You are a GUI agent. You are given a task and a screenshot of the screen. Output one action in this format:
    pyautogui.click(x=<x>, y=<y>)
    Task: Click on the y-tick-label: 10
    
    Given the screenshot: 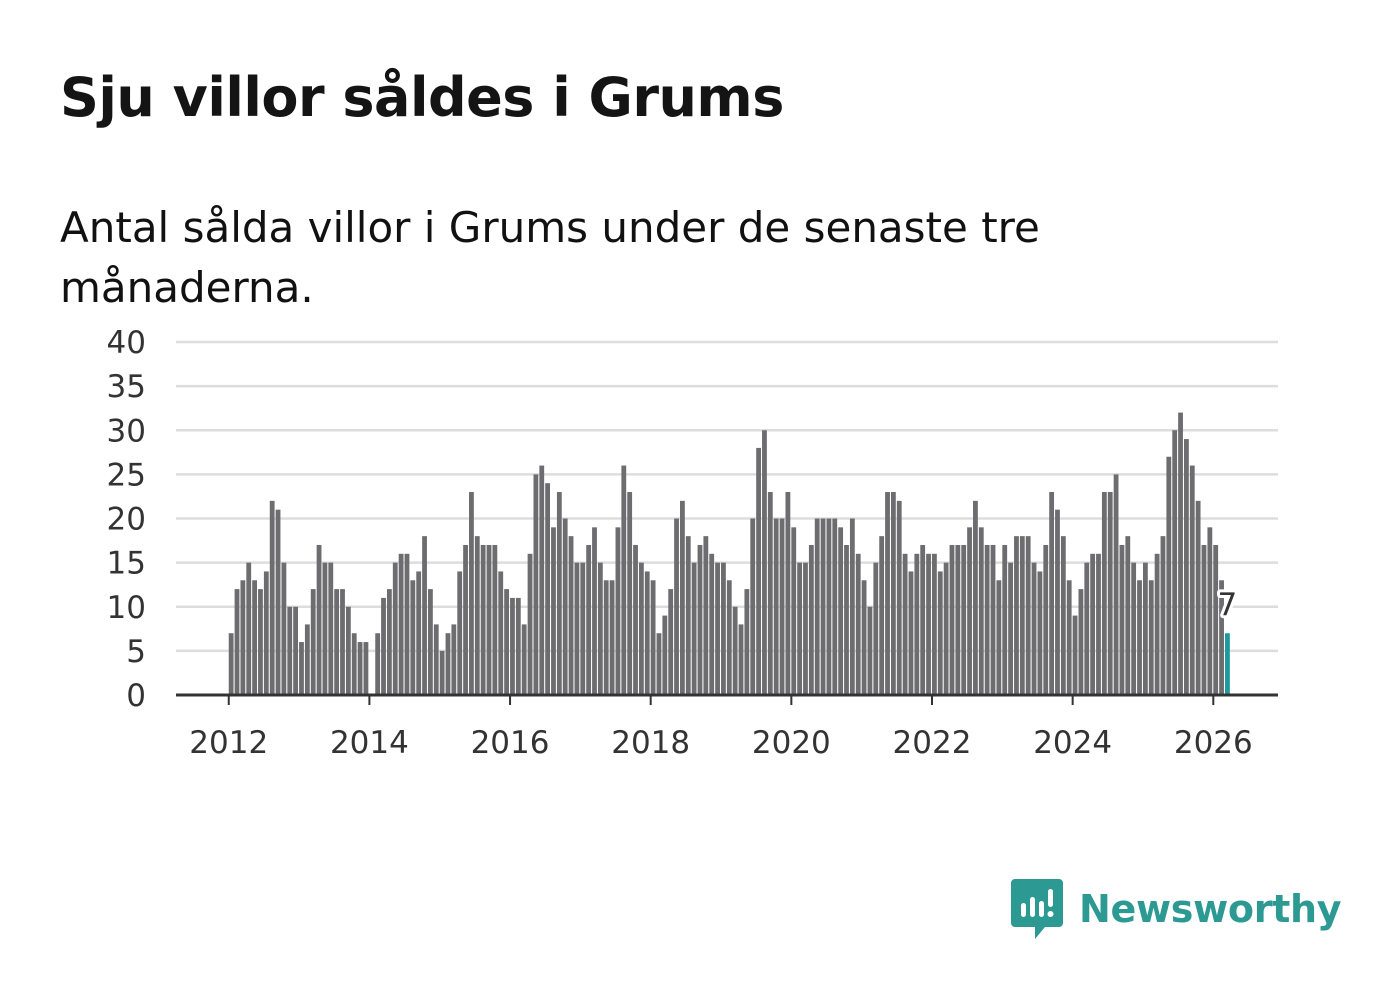 What is the action you would take?
    pyautogui.click(x=126, y=608)
    